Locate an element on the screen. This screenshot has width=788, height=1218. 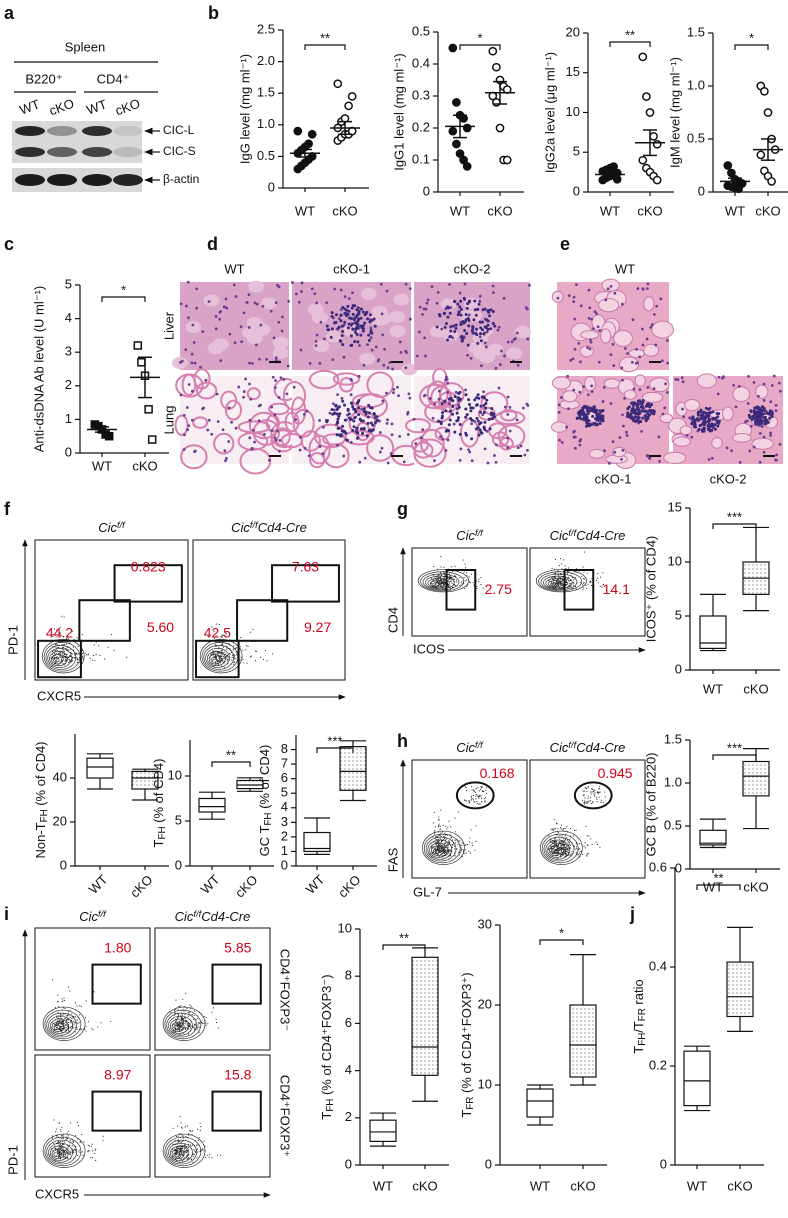
y-axis-label: IgG level (mg ml⁻¹) is located at coordinates (244, 109).